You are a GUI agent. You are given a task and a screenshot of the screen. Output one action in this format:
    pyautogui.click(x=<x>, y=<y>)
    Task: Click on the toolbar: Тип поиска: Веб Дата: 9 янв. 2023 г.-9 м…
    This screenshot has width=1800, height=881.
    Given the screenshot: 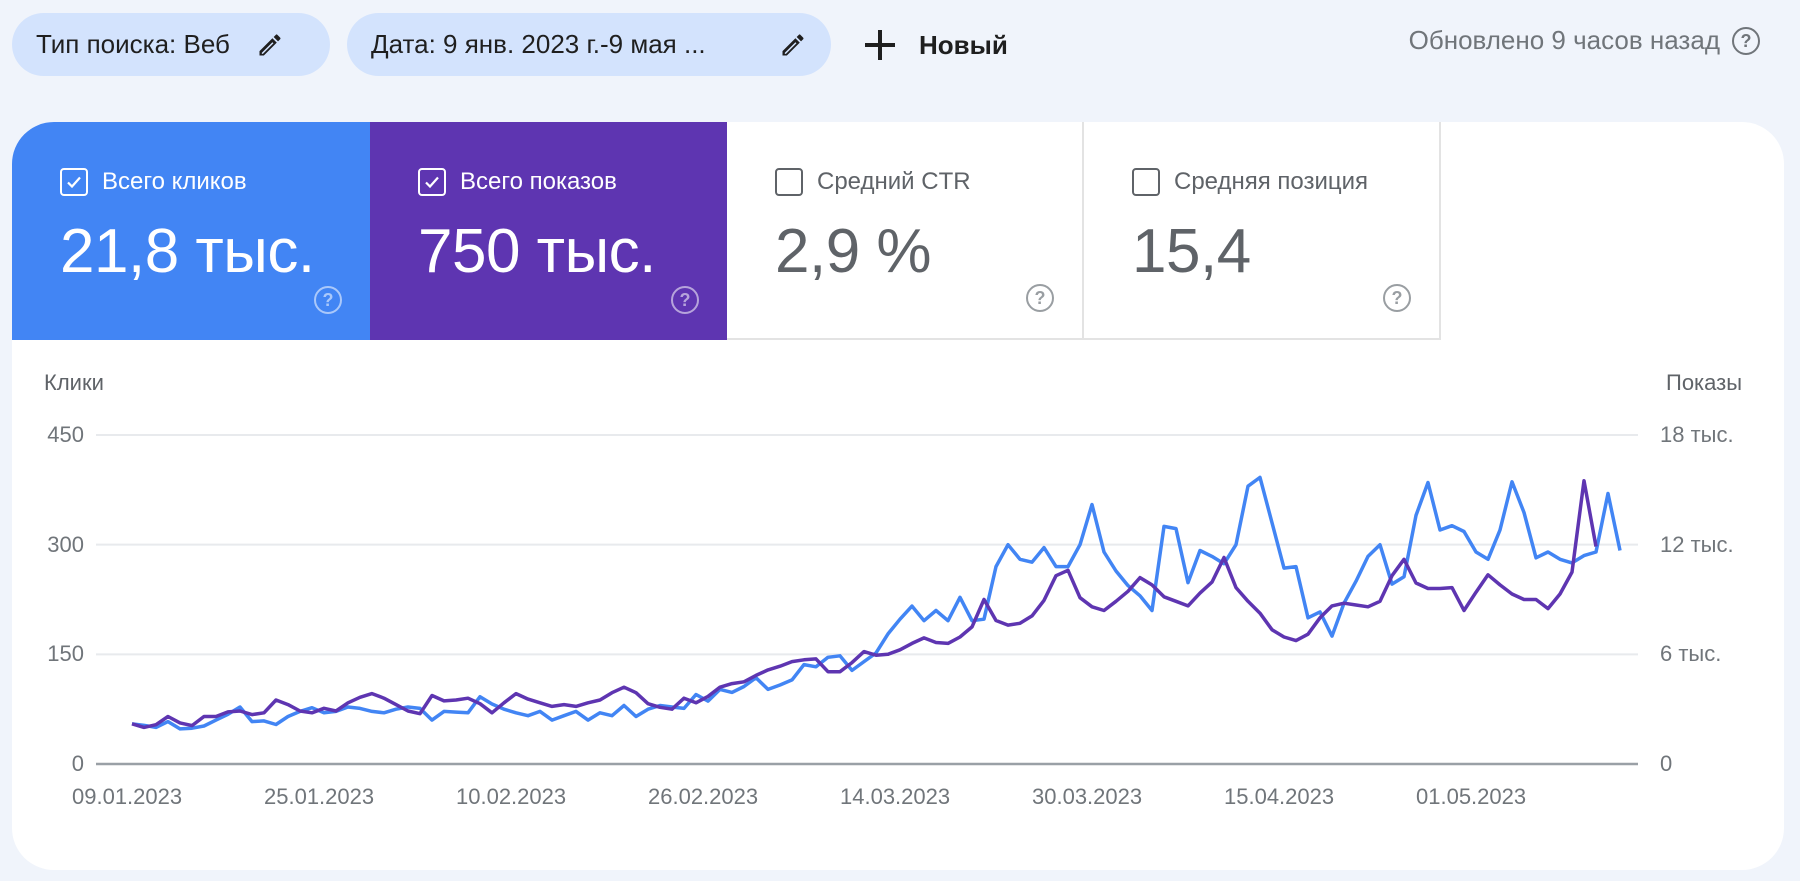 What is the action you would take?
    pyautogui.click(x=900, y=50)
    